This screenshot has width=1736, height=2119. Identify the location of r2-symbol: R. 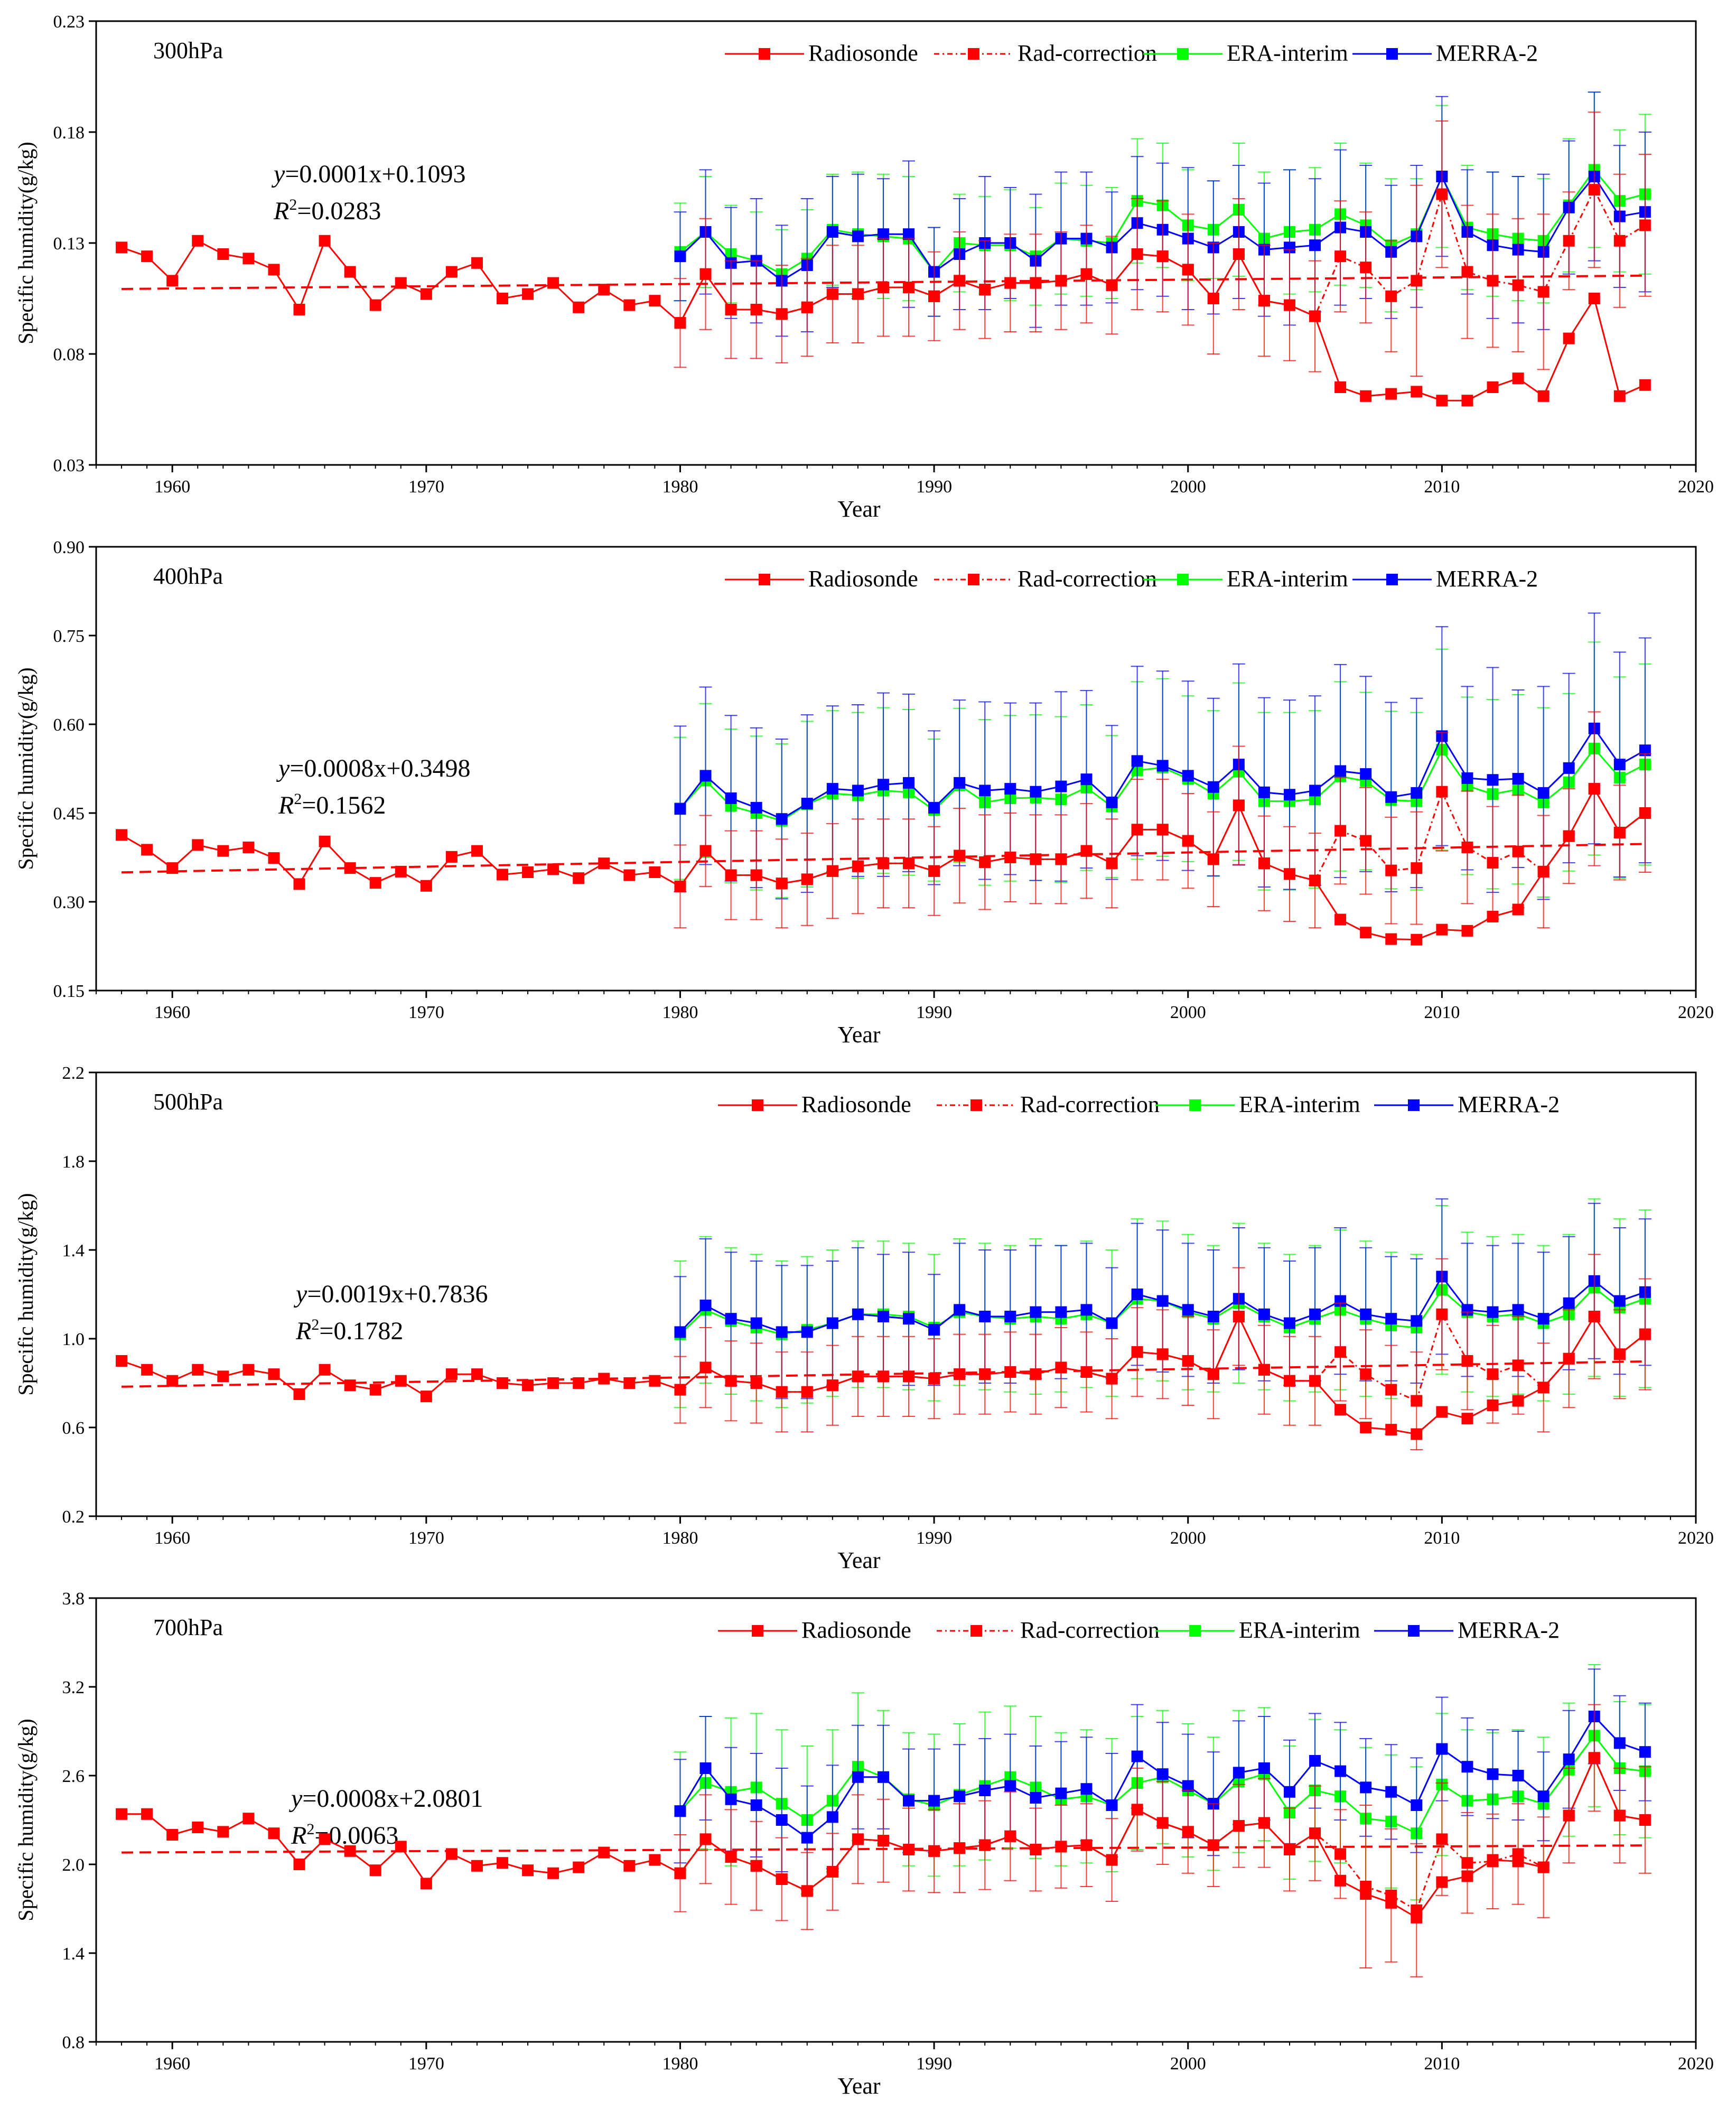
(298, 1836).